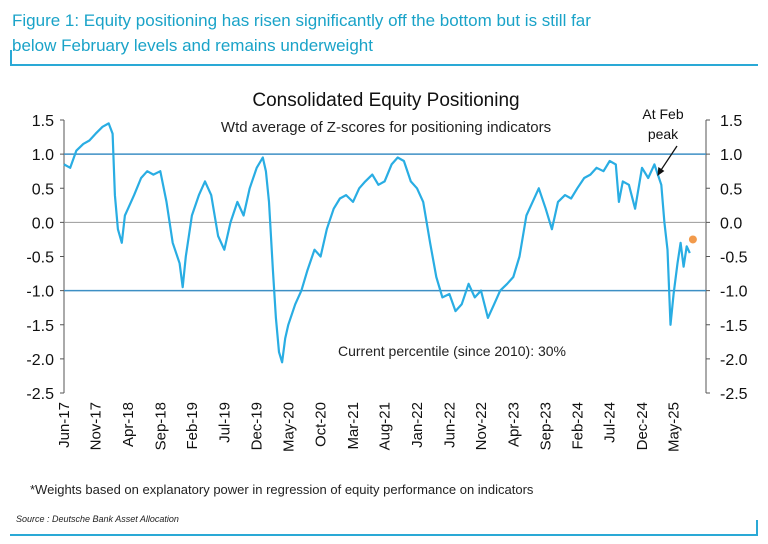 The height and width of the screenshot is (544, 768). Describe the element at coordinates (11, 58) in the screenshot. I see `title-rule-left-tick` at that location.